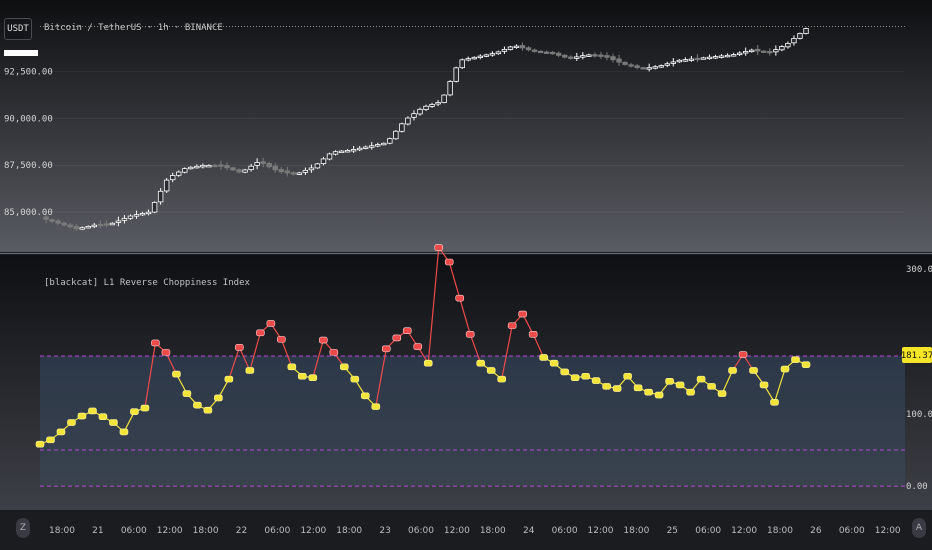 The width and height of the screenshot is (932, 550). What do you see at coordinates (529, 531) in the screenshot?
I see `time-tick-label: 24` at bounding box center [529, 531].